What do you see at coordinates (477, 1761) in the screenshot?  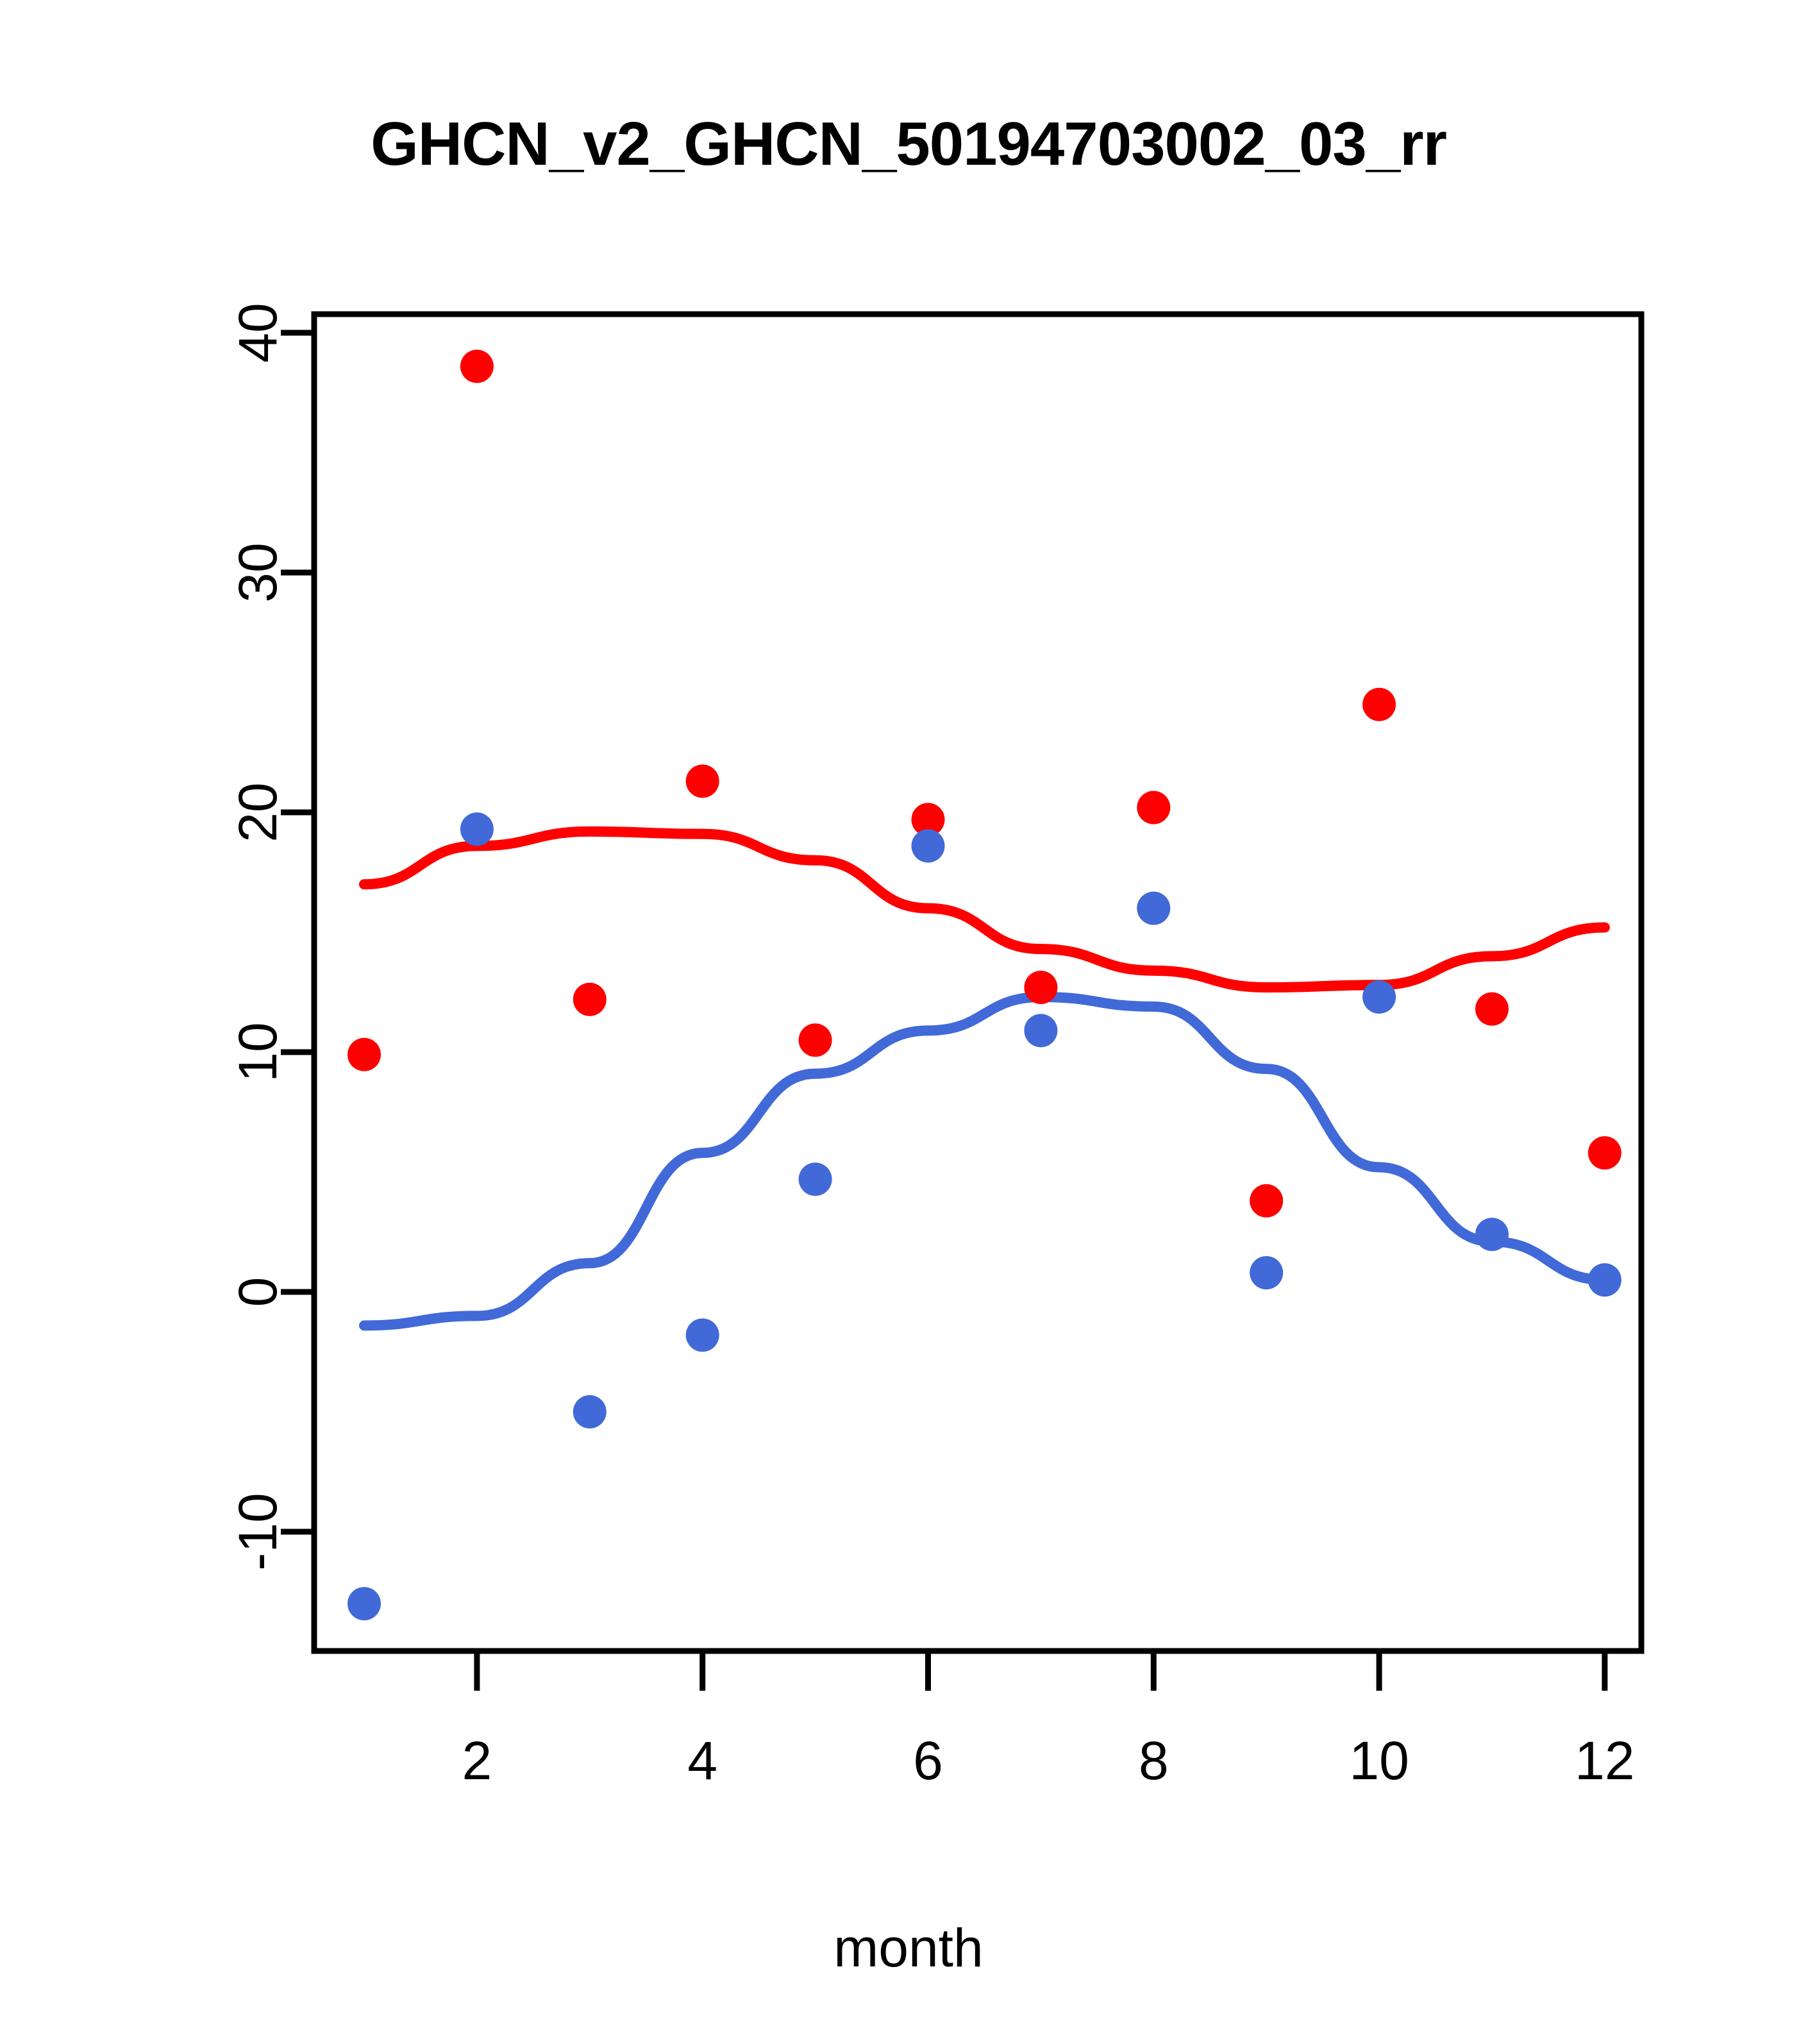 I see `x-tick-label: 2` at bounding box center [477, 1761].